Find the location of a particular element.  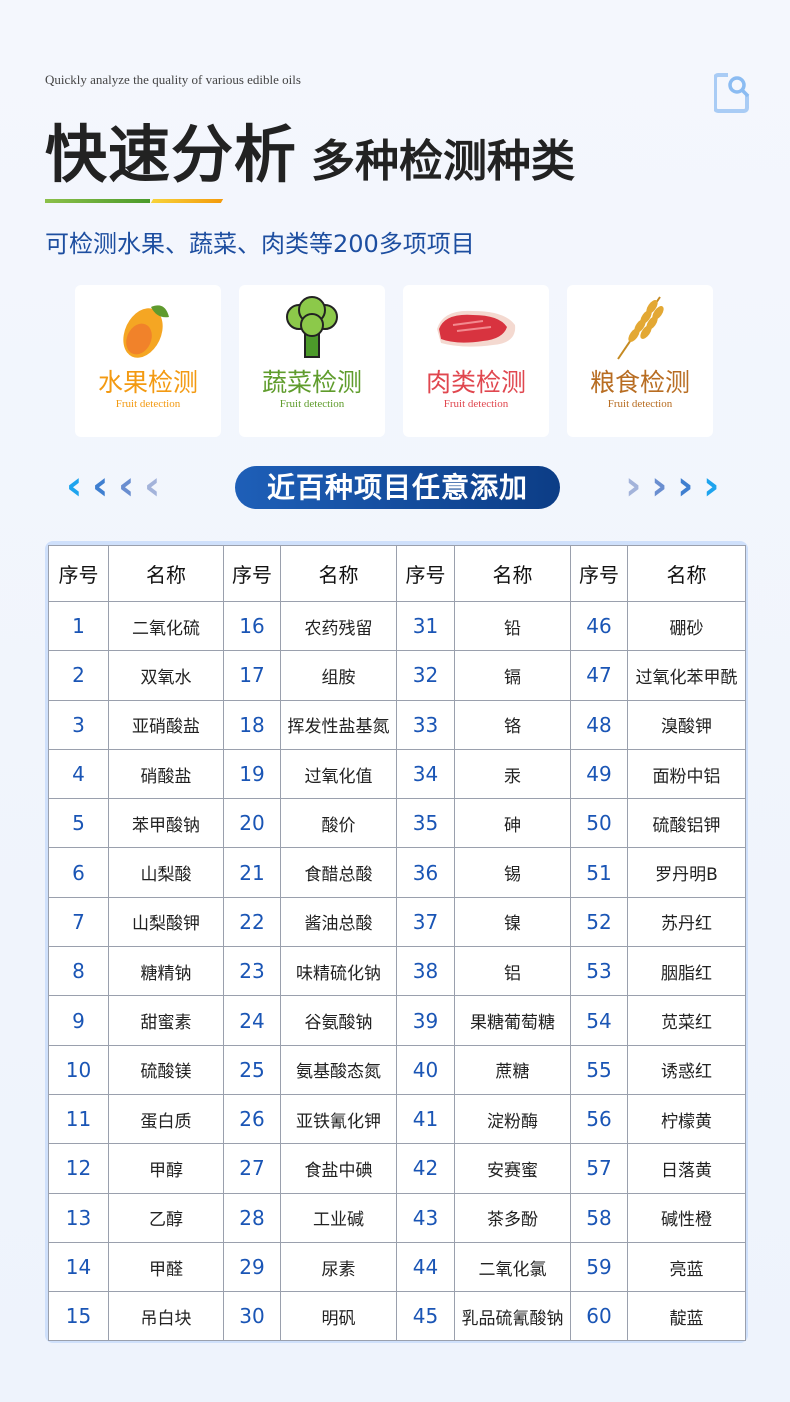

table-row: 6 山梨酸 21 食醋总酸 36 锡 51 罗丹明B is located at coordinates (397, 872).